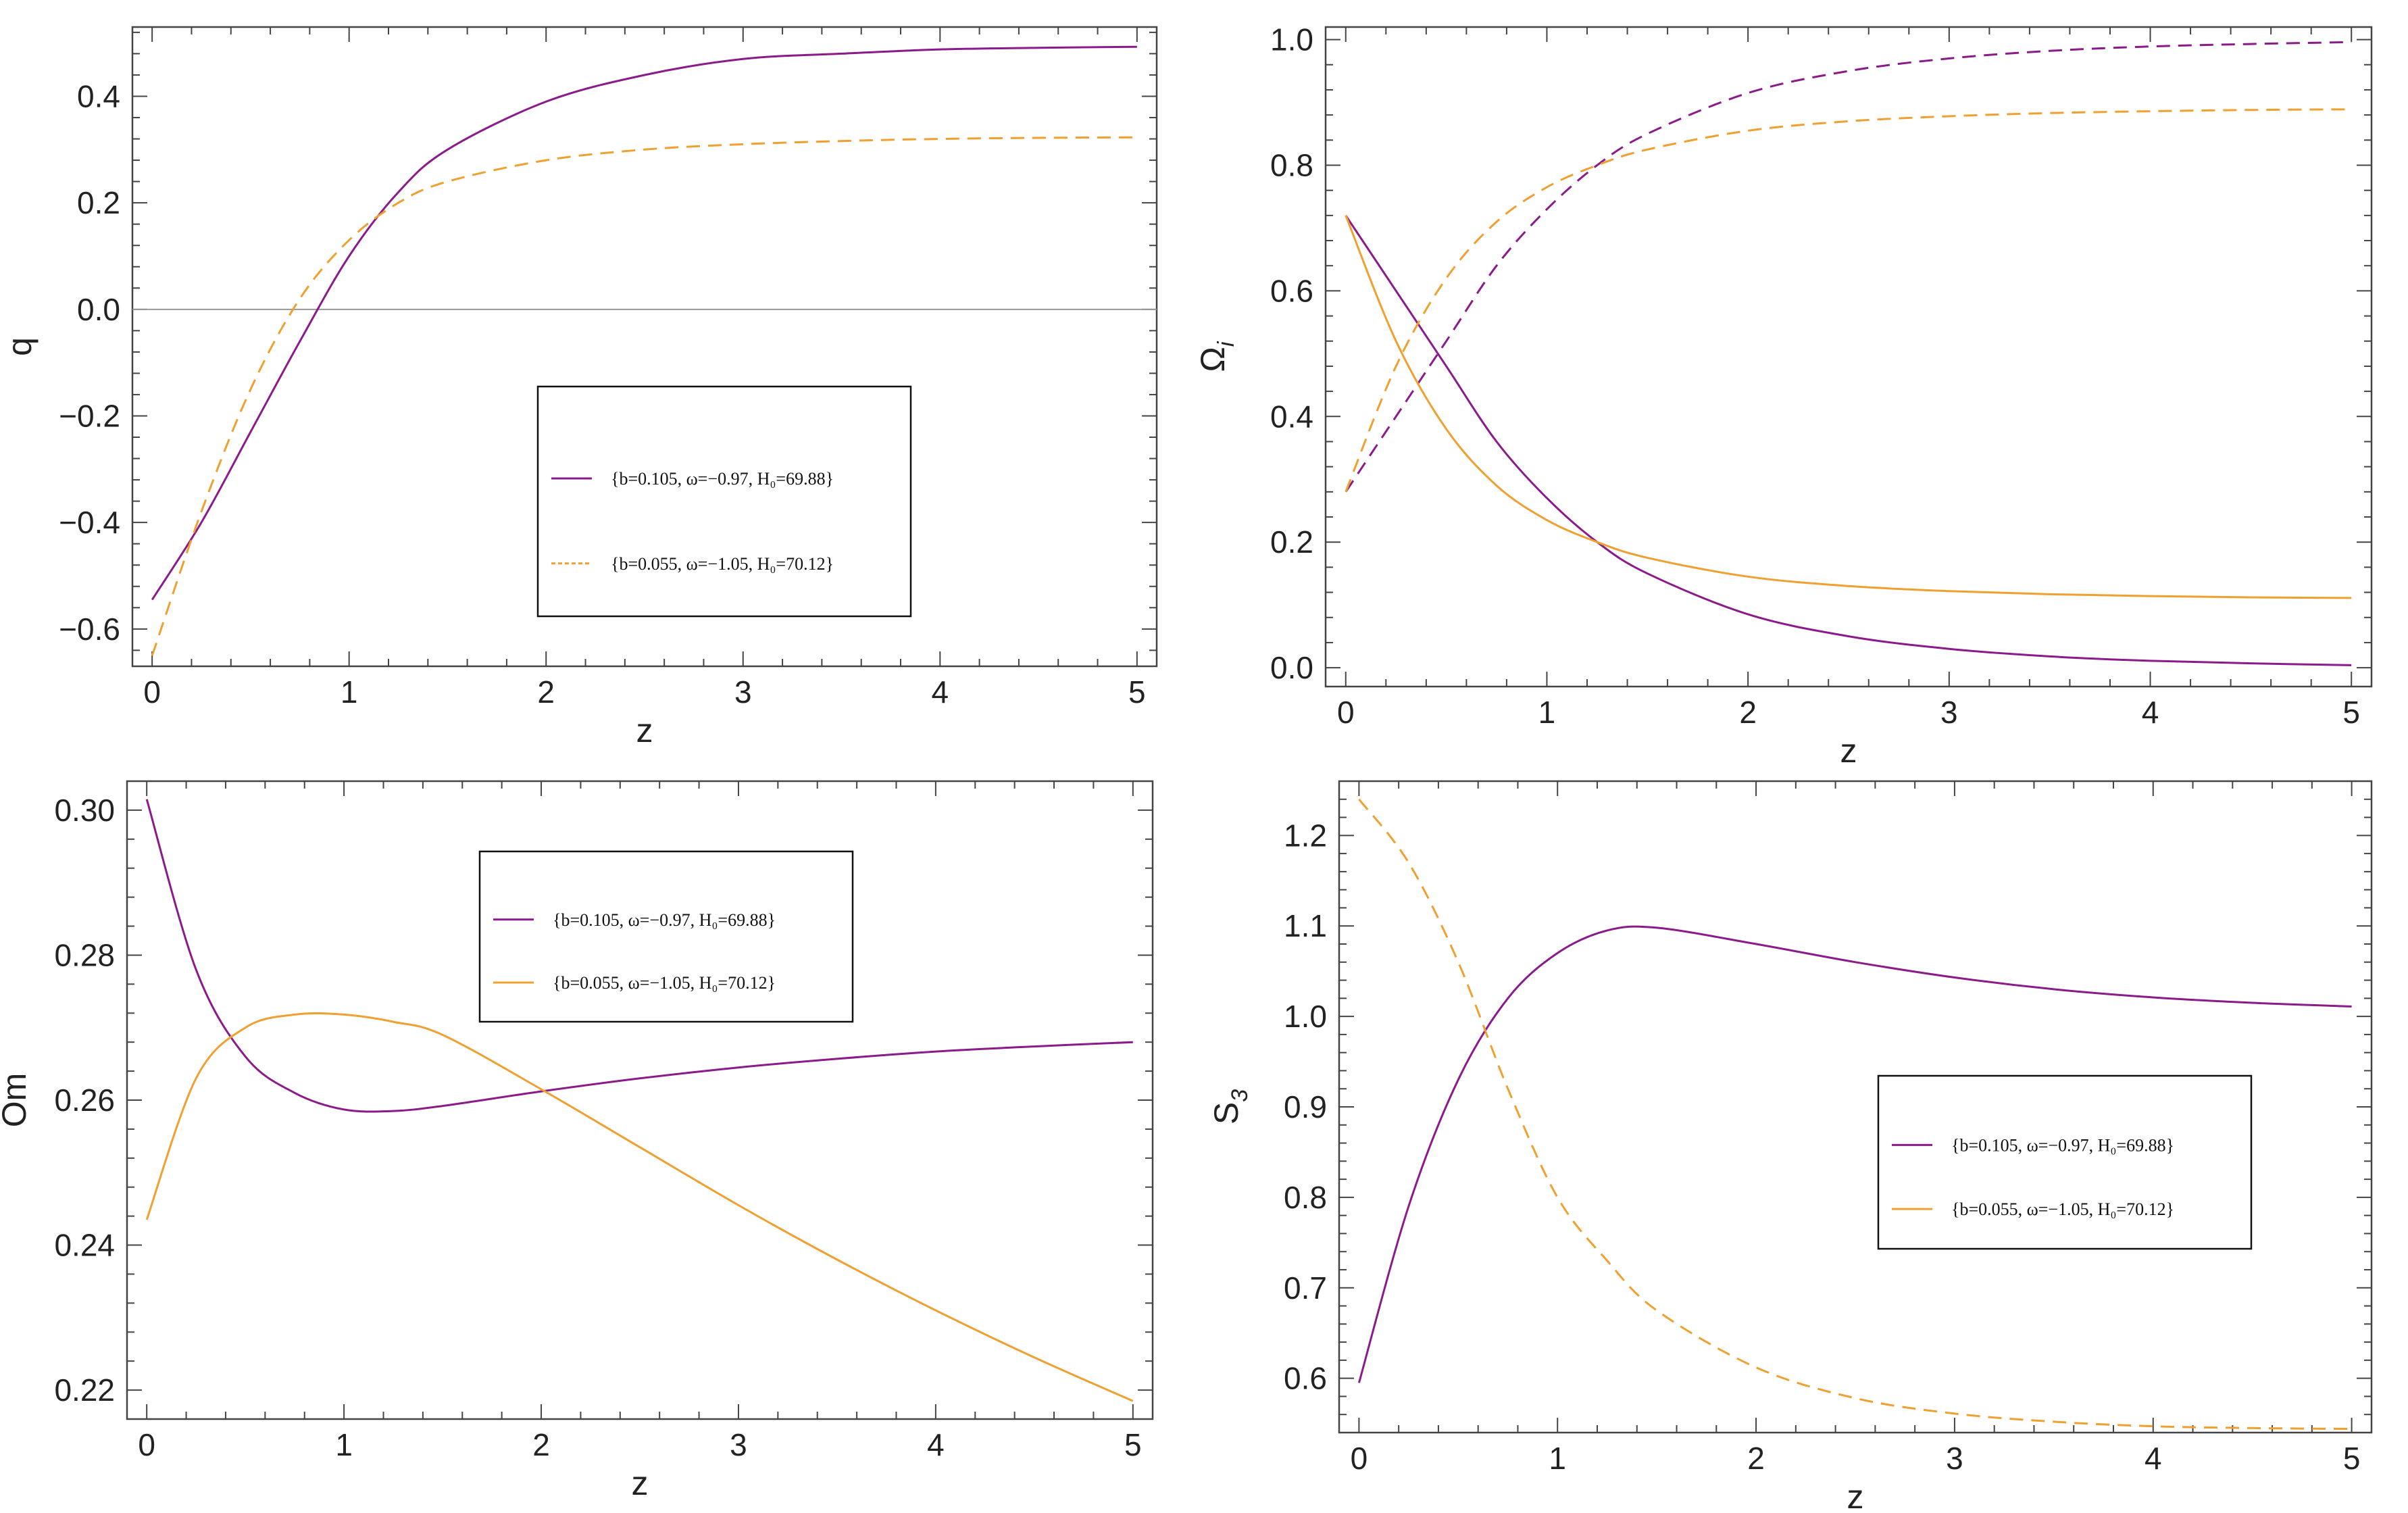 The width and height of the screenshot is (2408, 1513). Describe the element at coordinates (1306, 835) in the screenshot. I see `y-tick-label: 1.2` at that location.